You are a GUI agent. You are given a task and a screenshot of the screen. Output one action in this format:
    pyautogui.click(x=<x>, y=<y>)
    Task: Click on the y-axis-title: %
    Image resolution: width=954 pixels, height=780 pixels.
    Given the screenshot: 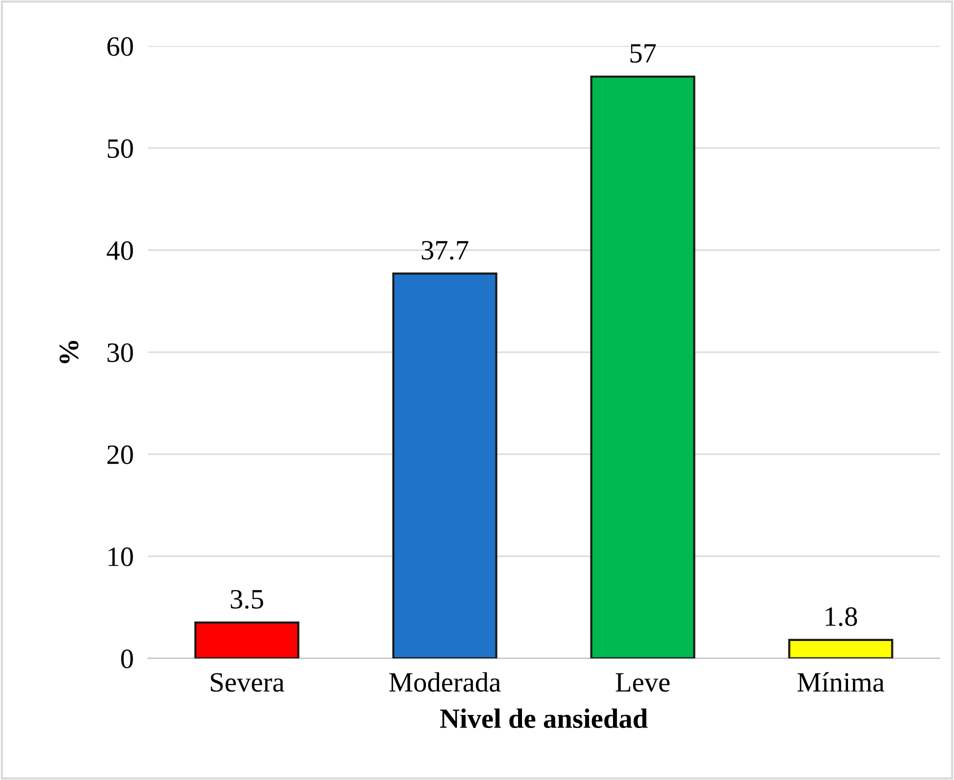 What is the action you would take?
    pyautogui.click(x=69, y=352)
    